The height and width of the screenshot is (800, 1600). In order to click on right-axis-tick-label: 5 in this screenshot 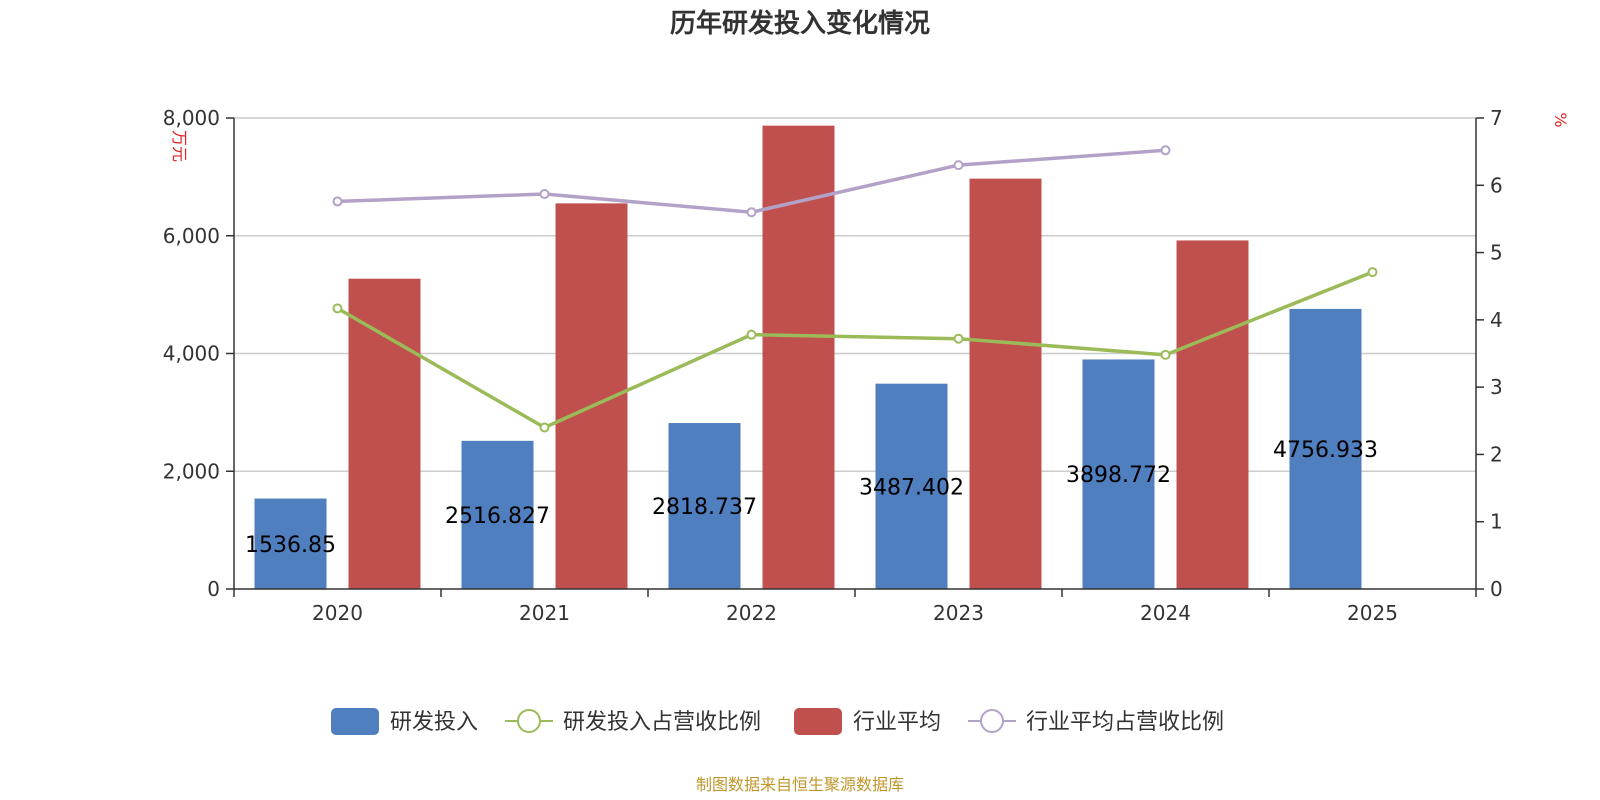, I will do `click(1496, 253)`.